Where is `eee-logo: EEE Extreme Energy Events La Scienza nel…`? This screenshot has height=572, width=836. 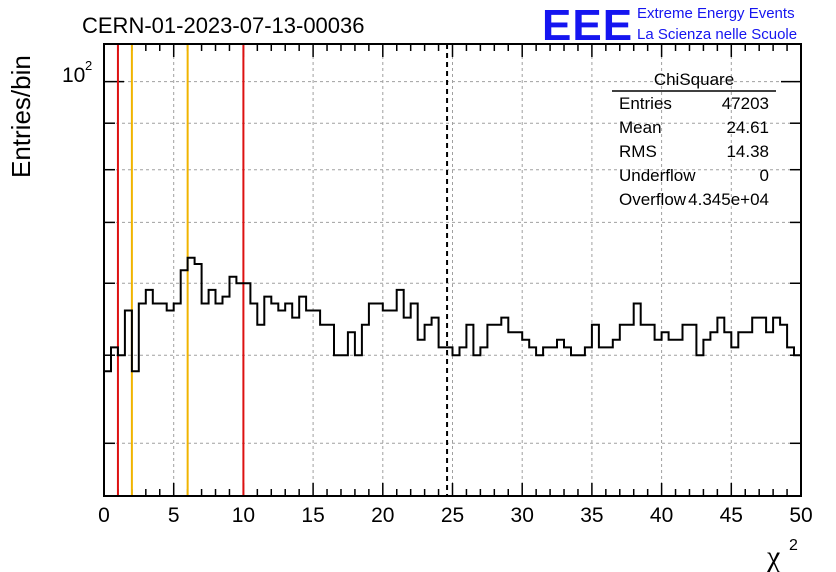
eee-logo: EEE Extreme Energy Events La Scienza nel… is located at coordinates (669, 25).